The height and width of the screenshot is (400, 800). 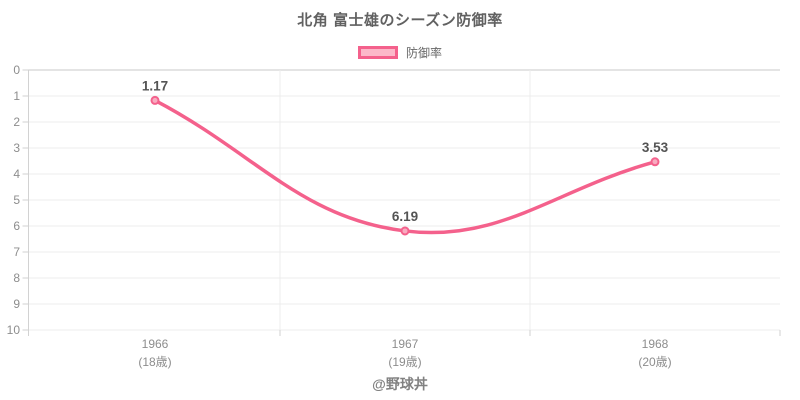 I want to click on y-tick-label: 3, so click(x=16, y=148).